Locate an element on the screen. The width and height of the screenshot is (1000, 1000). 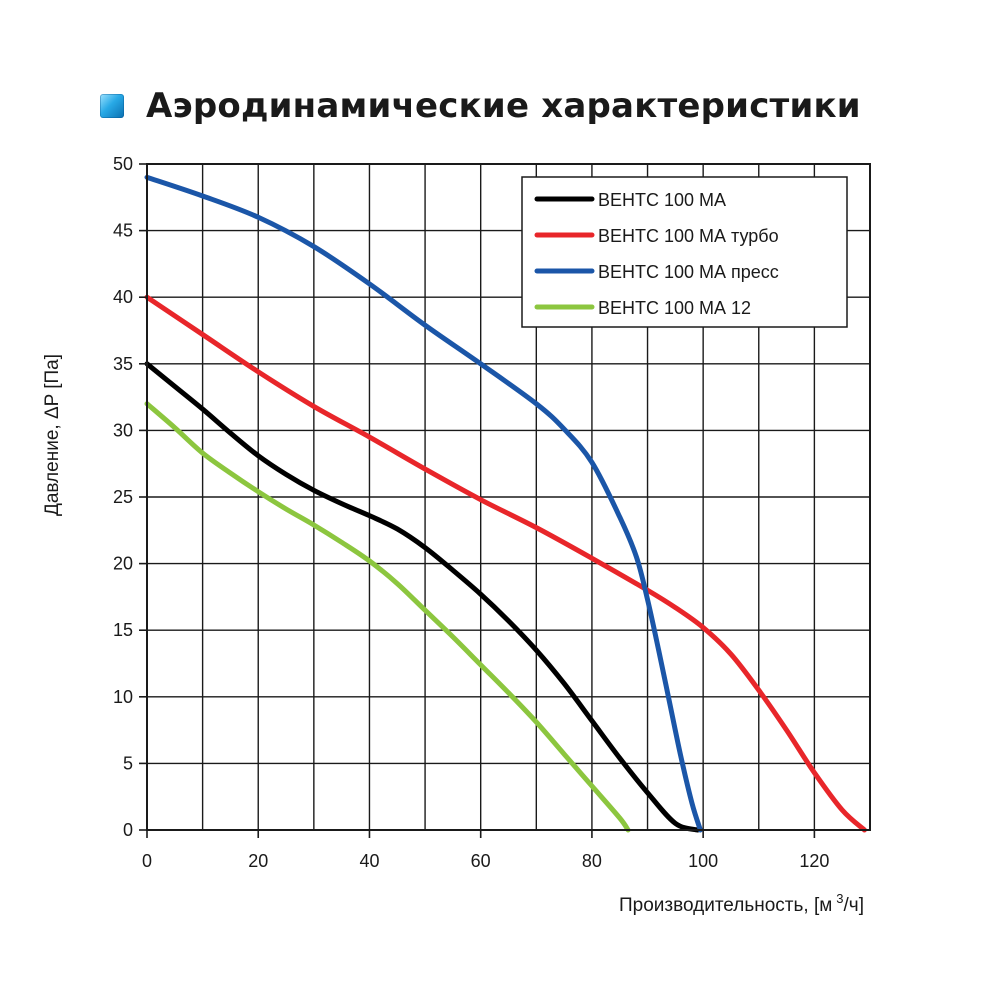
x-tick-label: 100 is located at coordinates (703, 861).